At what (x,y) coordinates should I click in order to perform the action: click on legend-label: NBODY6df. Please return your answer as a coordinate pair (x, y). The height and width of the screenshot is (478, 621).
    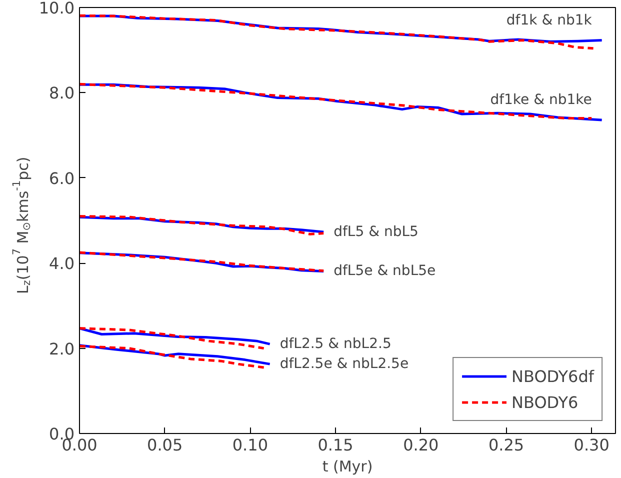
    Looking at the image, I should click on (553, 376).